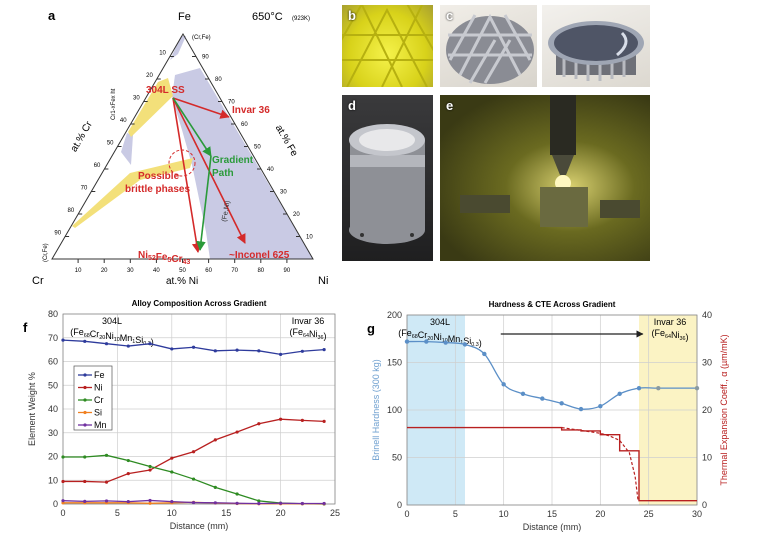 This screenshot has height=538, width=758. I want to click on subscript: 43, so click(187, 262).